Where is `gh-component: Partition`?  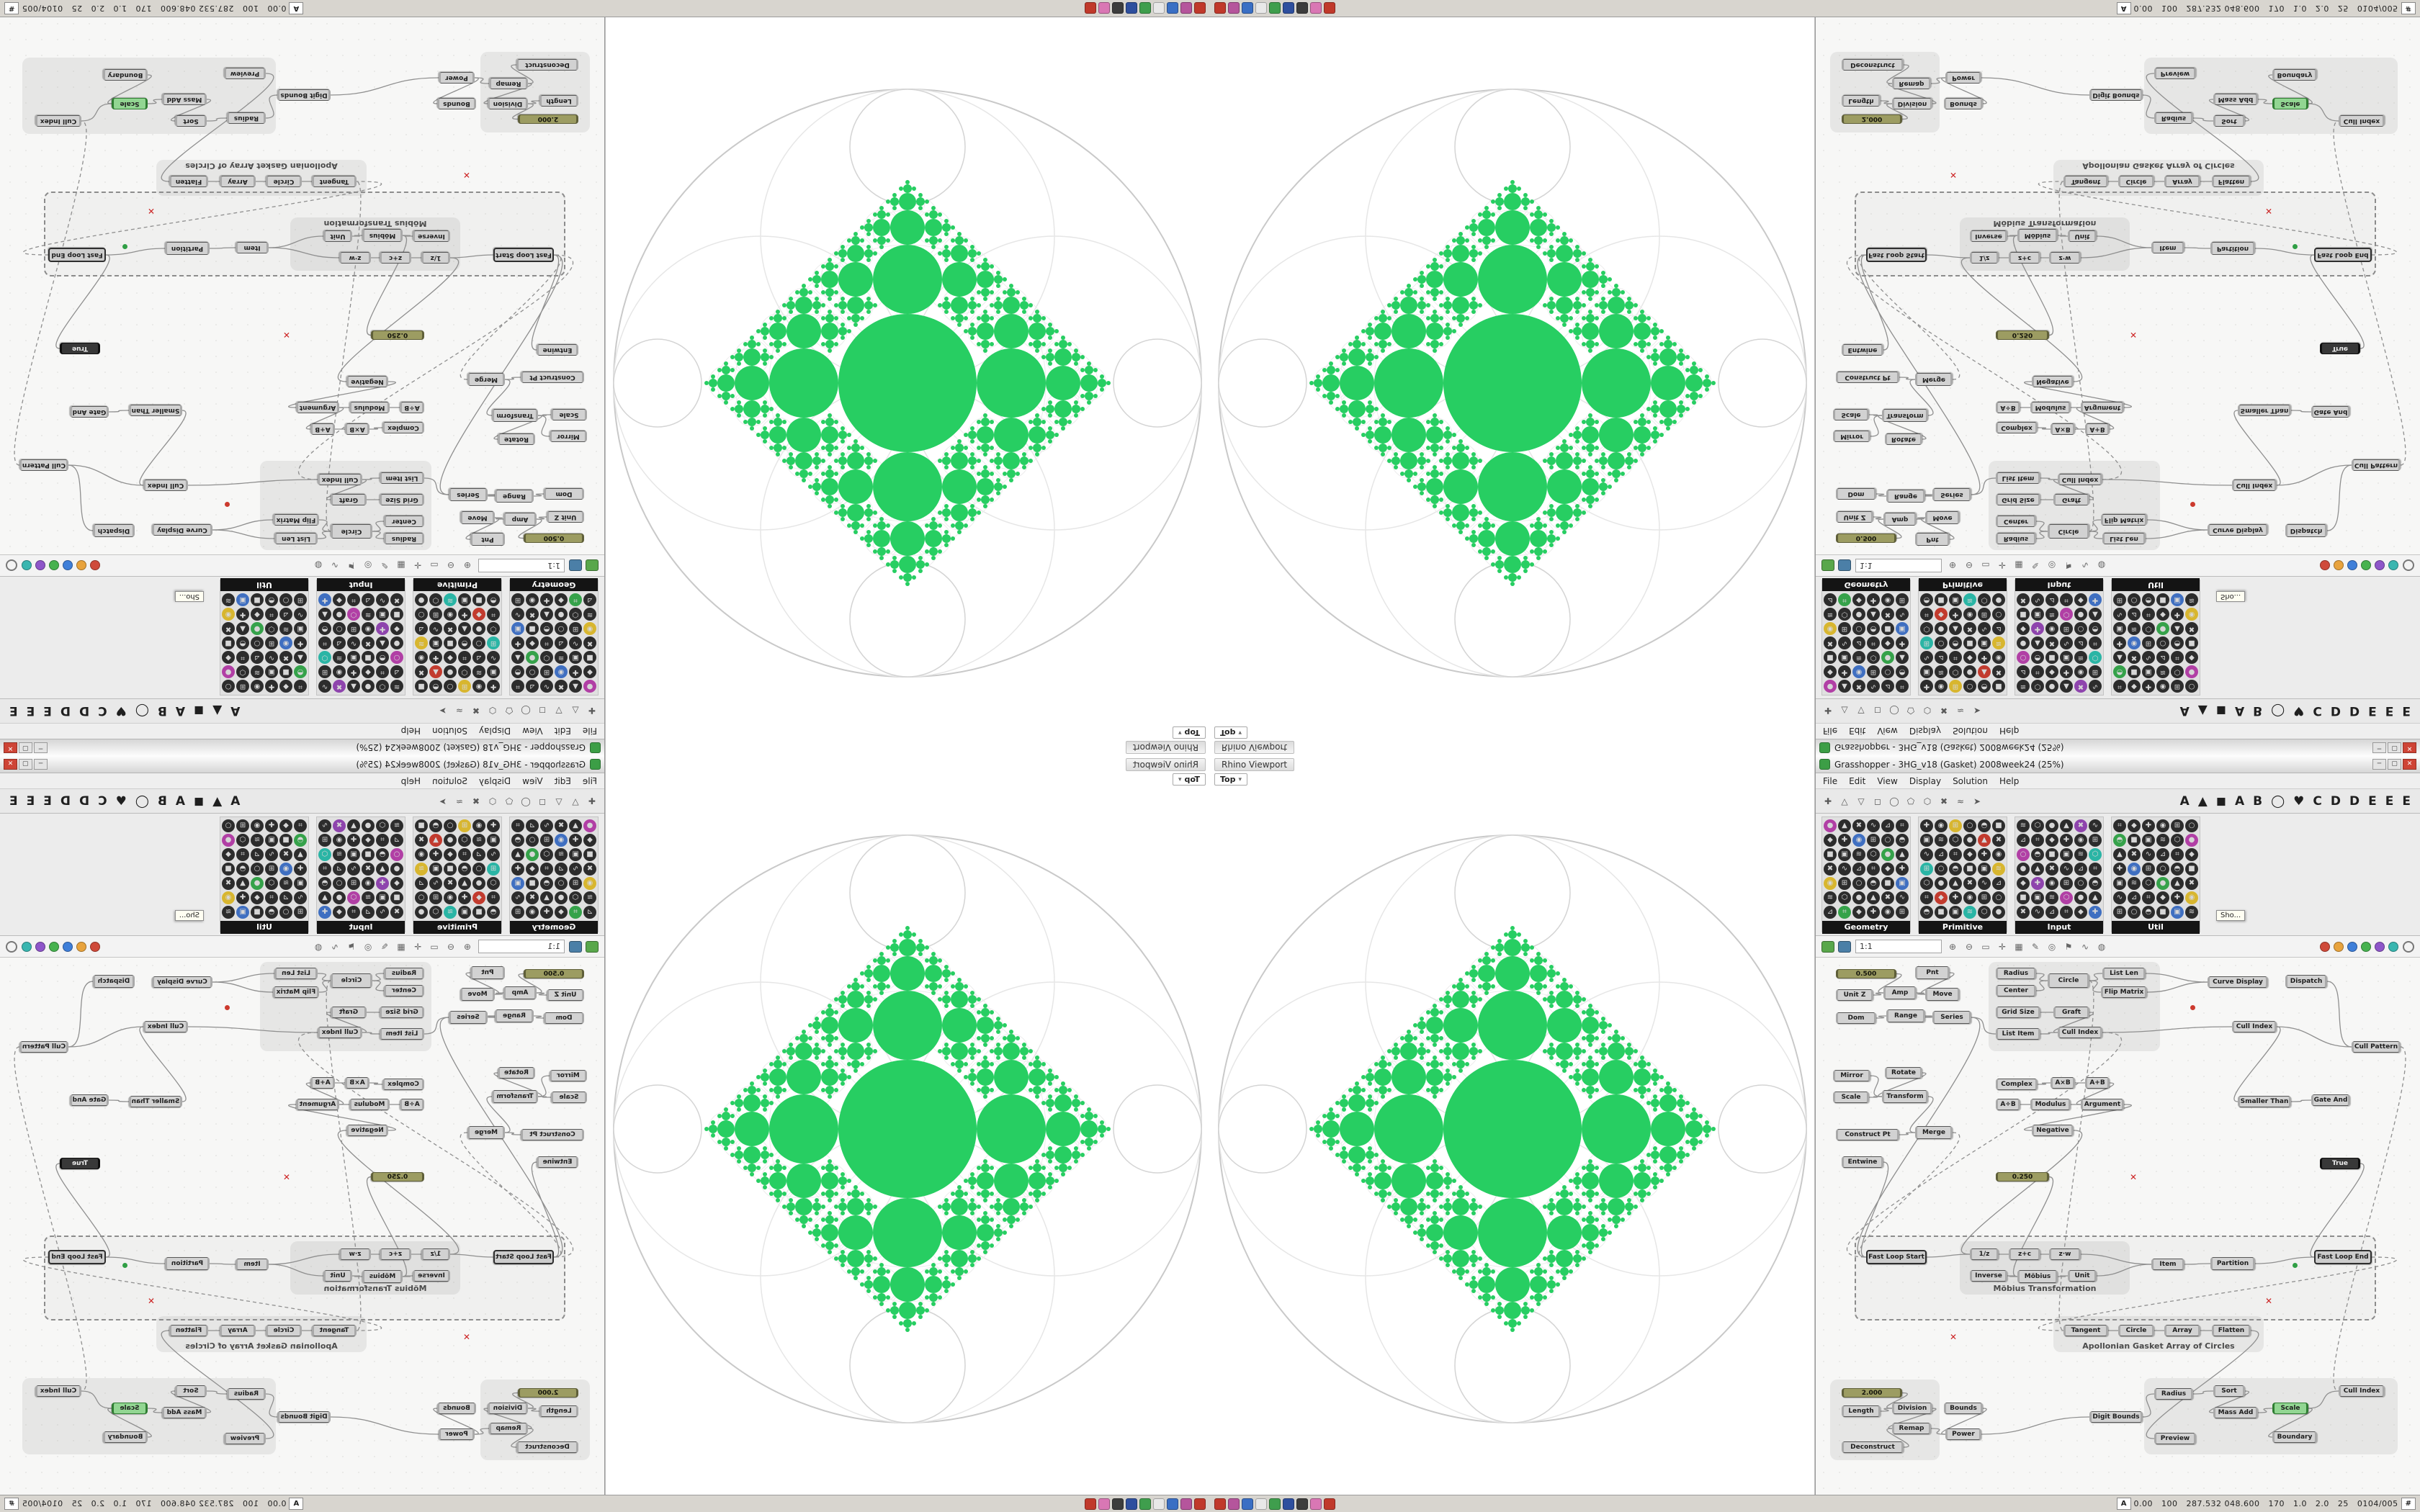
gh-component: Partition is located at coordinates (2232, 1263).